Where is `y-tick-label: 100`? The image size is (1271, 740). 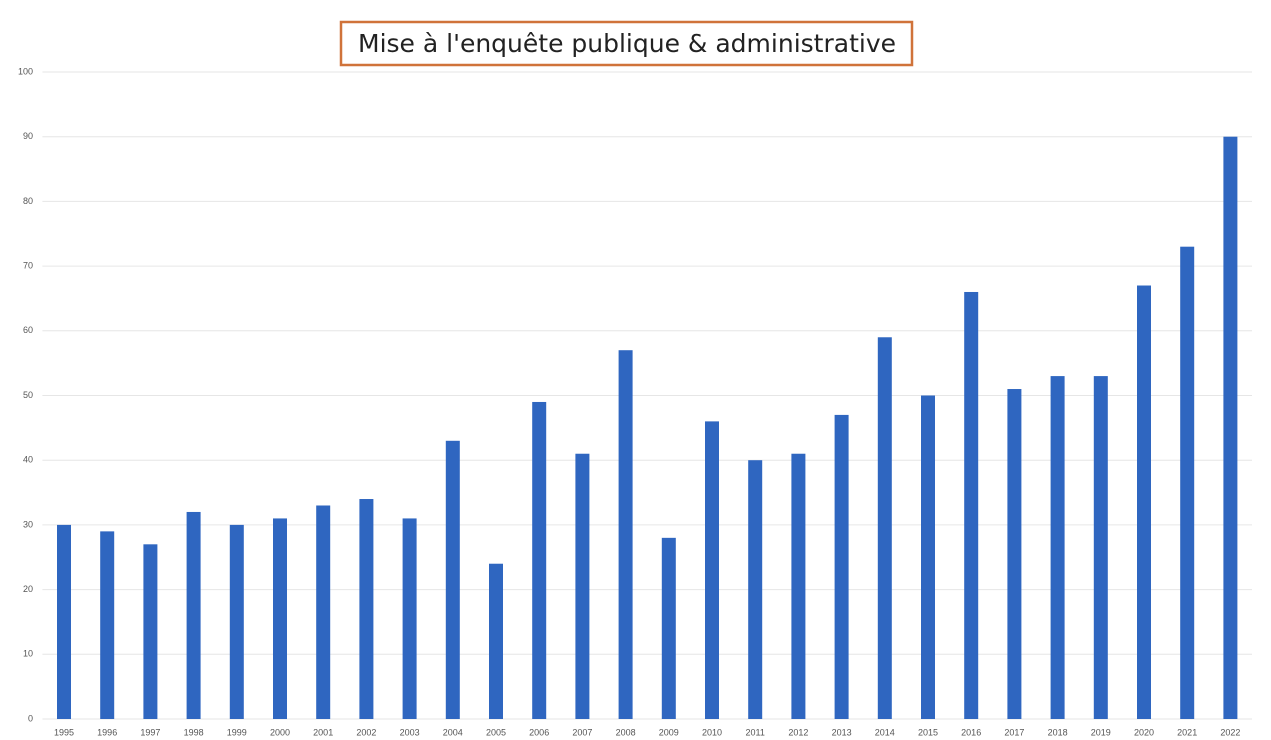
y-tick-label: 100 is located at coordinates (25, 71).